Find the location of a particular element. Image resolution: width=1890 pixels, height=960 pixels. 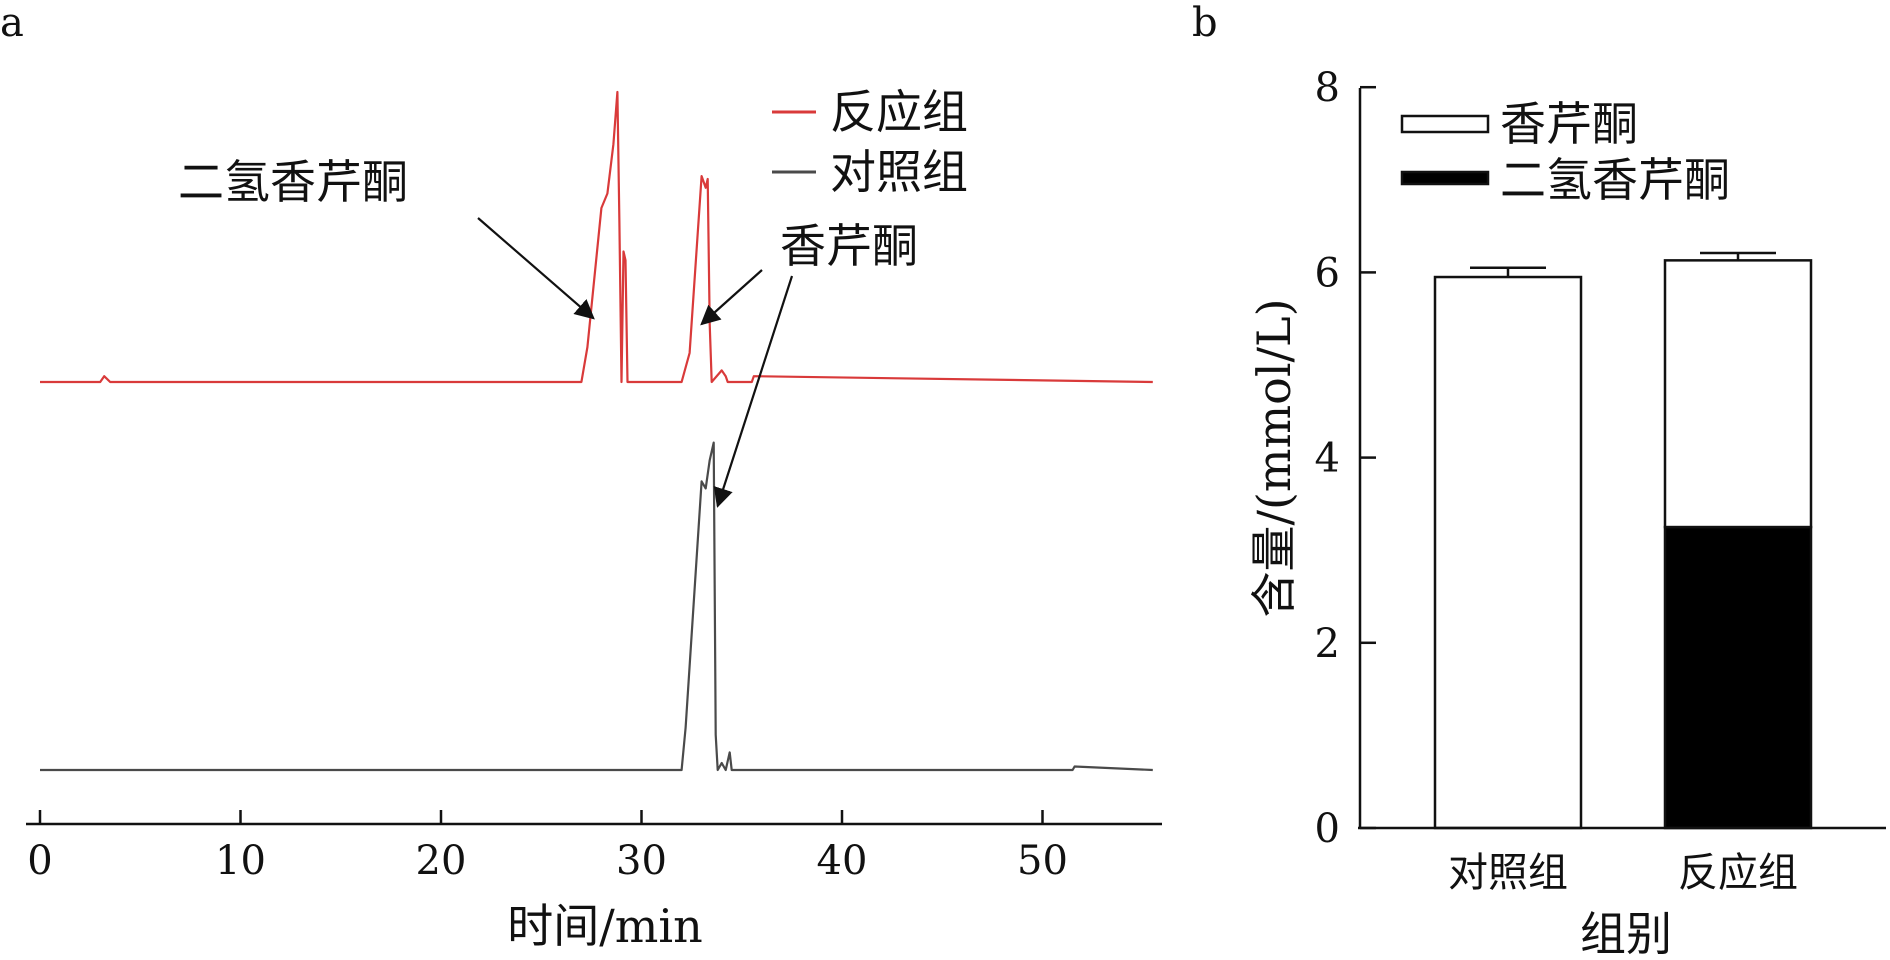

panel-a-x-tick-label-5: 50 is located at coordinates (1042, 861).